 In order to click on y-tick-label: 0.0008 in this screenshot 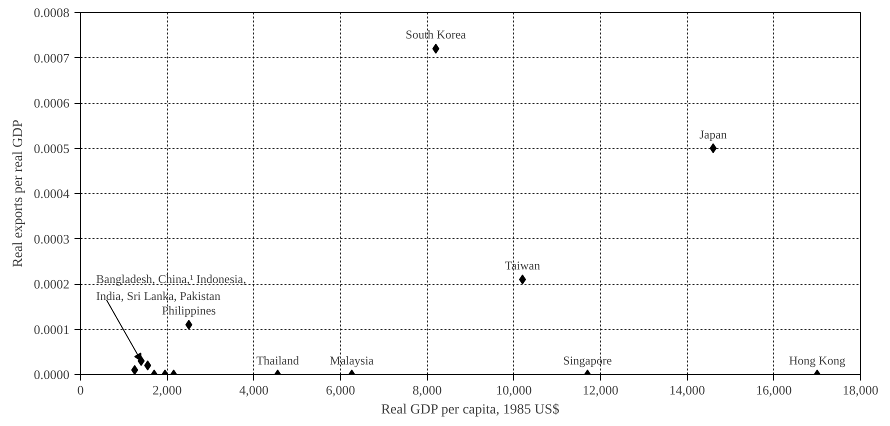, I will do `click(52, 12)`.